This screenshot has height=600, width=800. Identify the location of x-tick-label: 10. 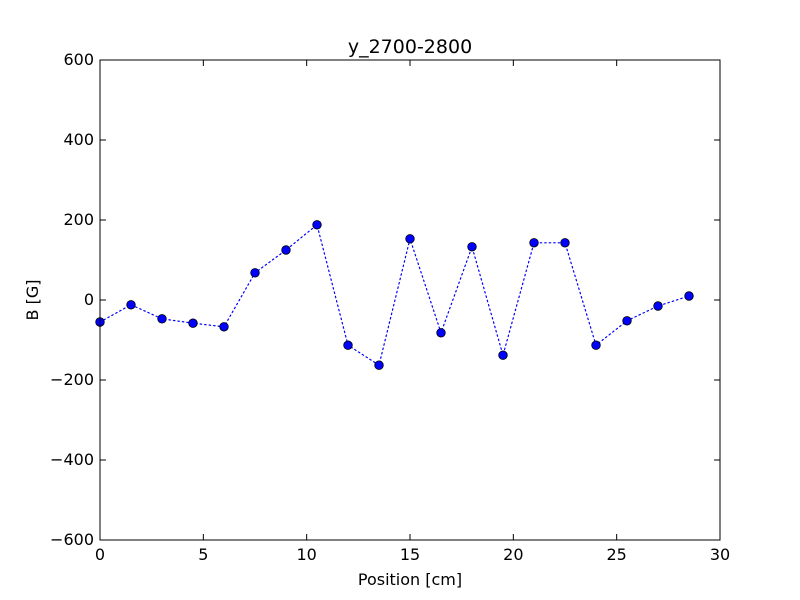
(306, 554).